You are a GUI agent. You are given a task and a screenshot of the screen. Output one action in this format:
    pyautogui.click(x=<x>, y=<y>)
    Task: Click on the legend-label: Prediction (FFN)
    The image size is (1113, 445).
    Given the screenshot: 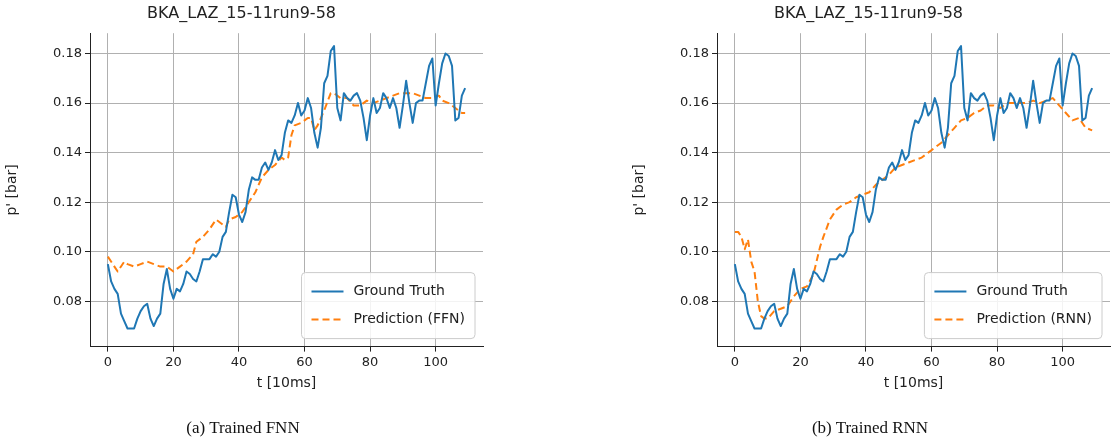 What is the action you would take?
    pyautogui.click(x=409, y=318)
    